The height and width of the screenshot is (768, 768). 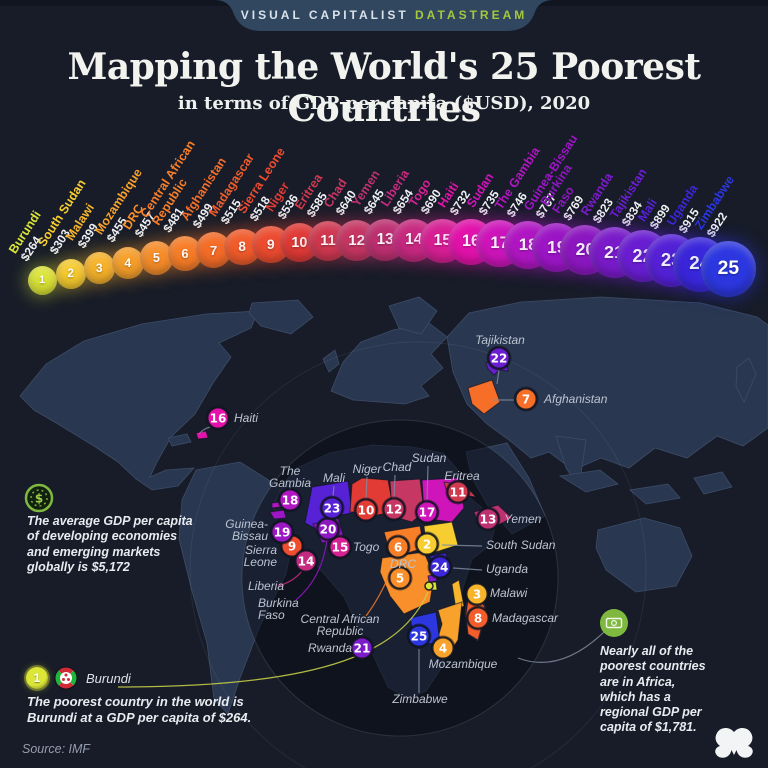 I want to click on map-marker-20: 20, so click(x=328, y=529).